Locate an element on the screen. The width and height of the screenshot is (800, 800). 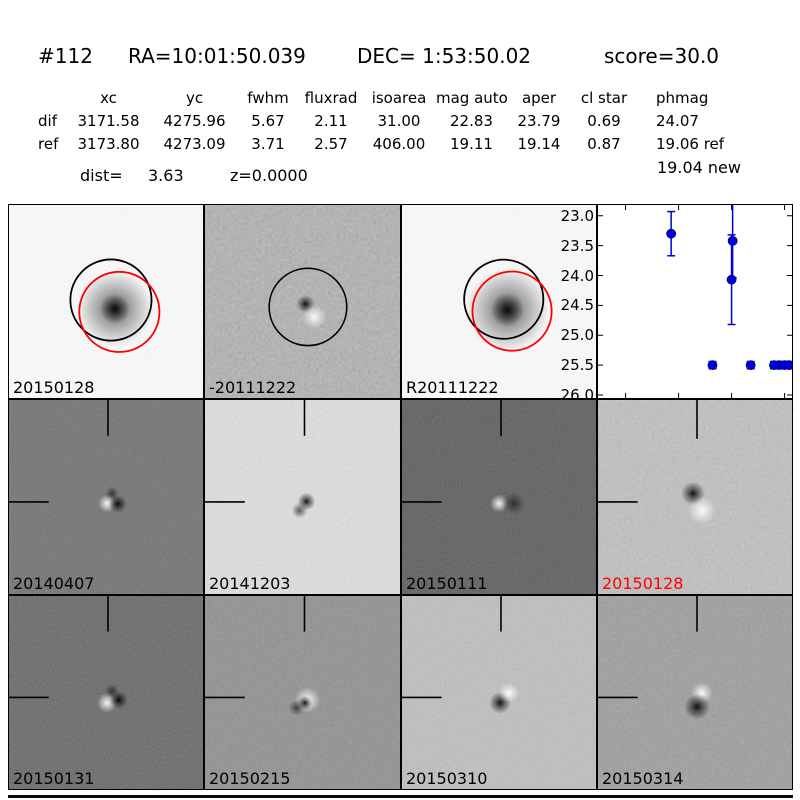
stamp-ref-image: R20111222 is located at coordinates (499, 301).